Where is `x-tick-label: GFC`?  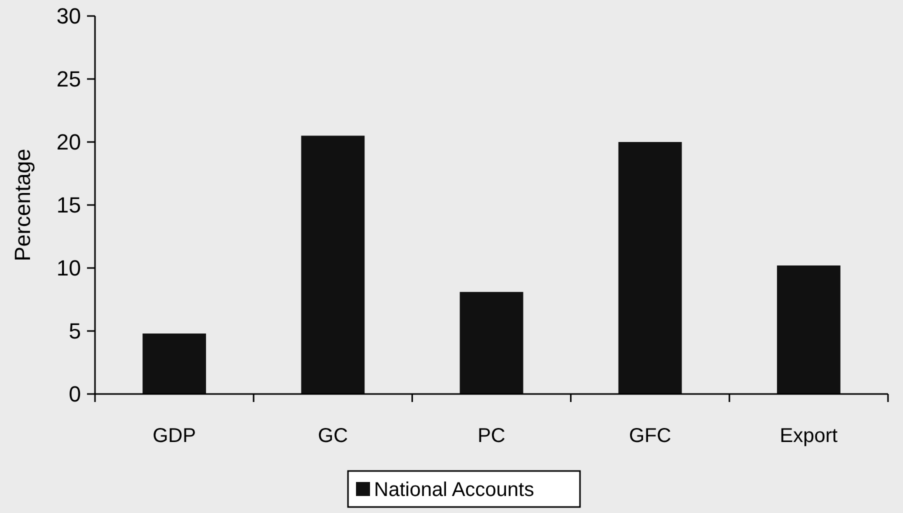 x-tick-label: GFC is located at coordinates (650, 436).